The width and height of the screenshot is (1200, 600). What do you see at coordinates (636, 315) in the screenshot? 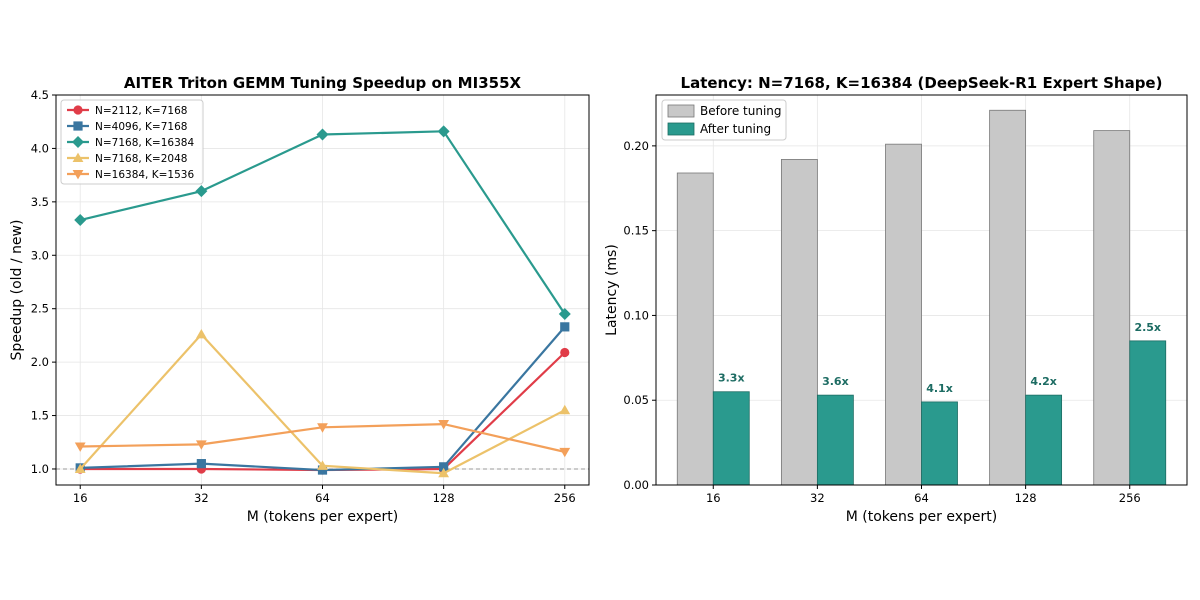
I see `y-tick-label: 0.10` at bounding box center [636, 315].